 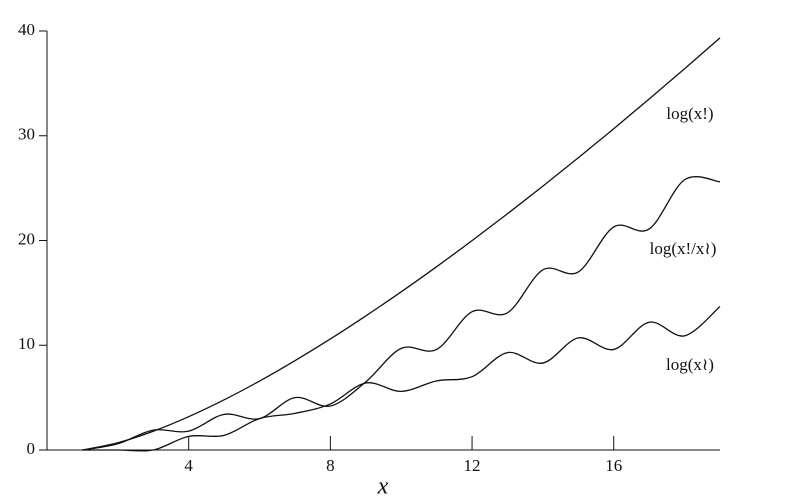 I want to click on x-axis-label: x, so click(x=383, y=487).